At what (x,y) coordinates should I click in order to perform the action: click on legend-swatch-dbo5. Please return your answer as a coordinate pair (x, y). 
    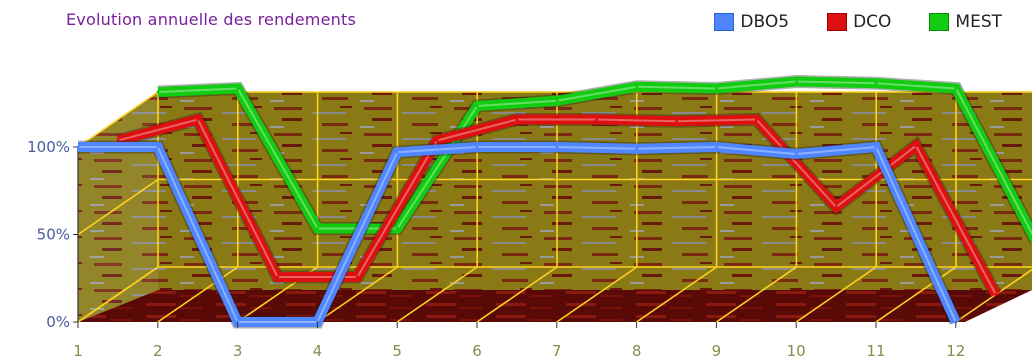
    Looking at the image, I should click on (724, 22).